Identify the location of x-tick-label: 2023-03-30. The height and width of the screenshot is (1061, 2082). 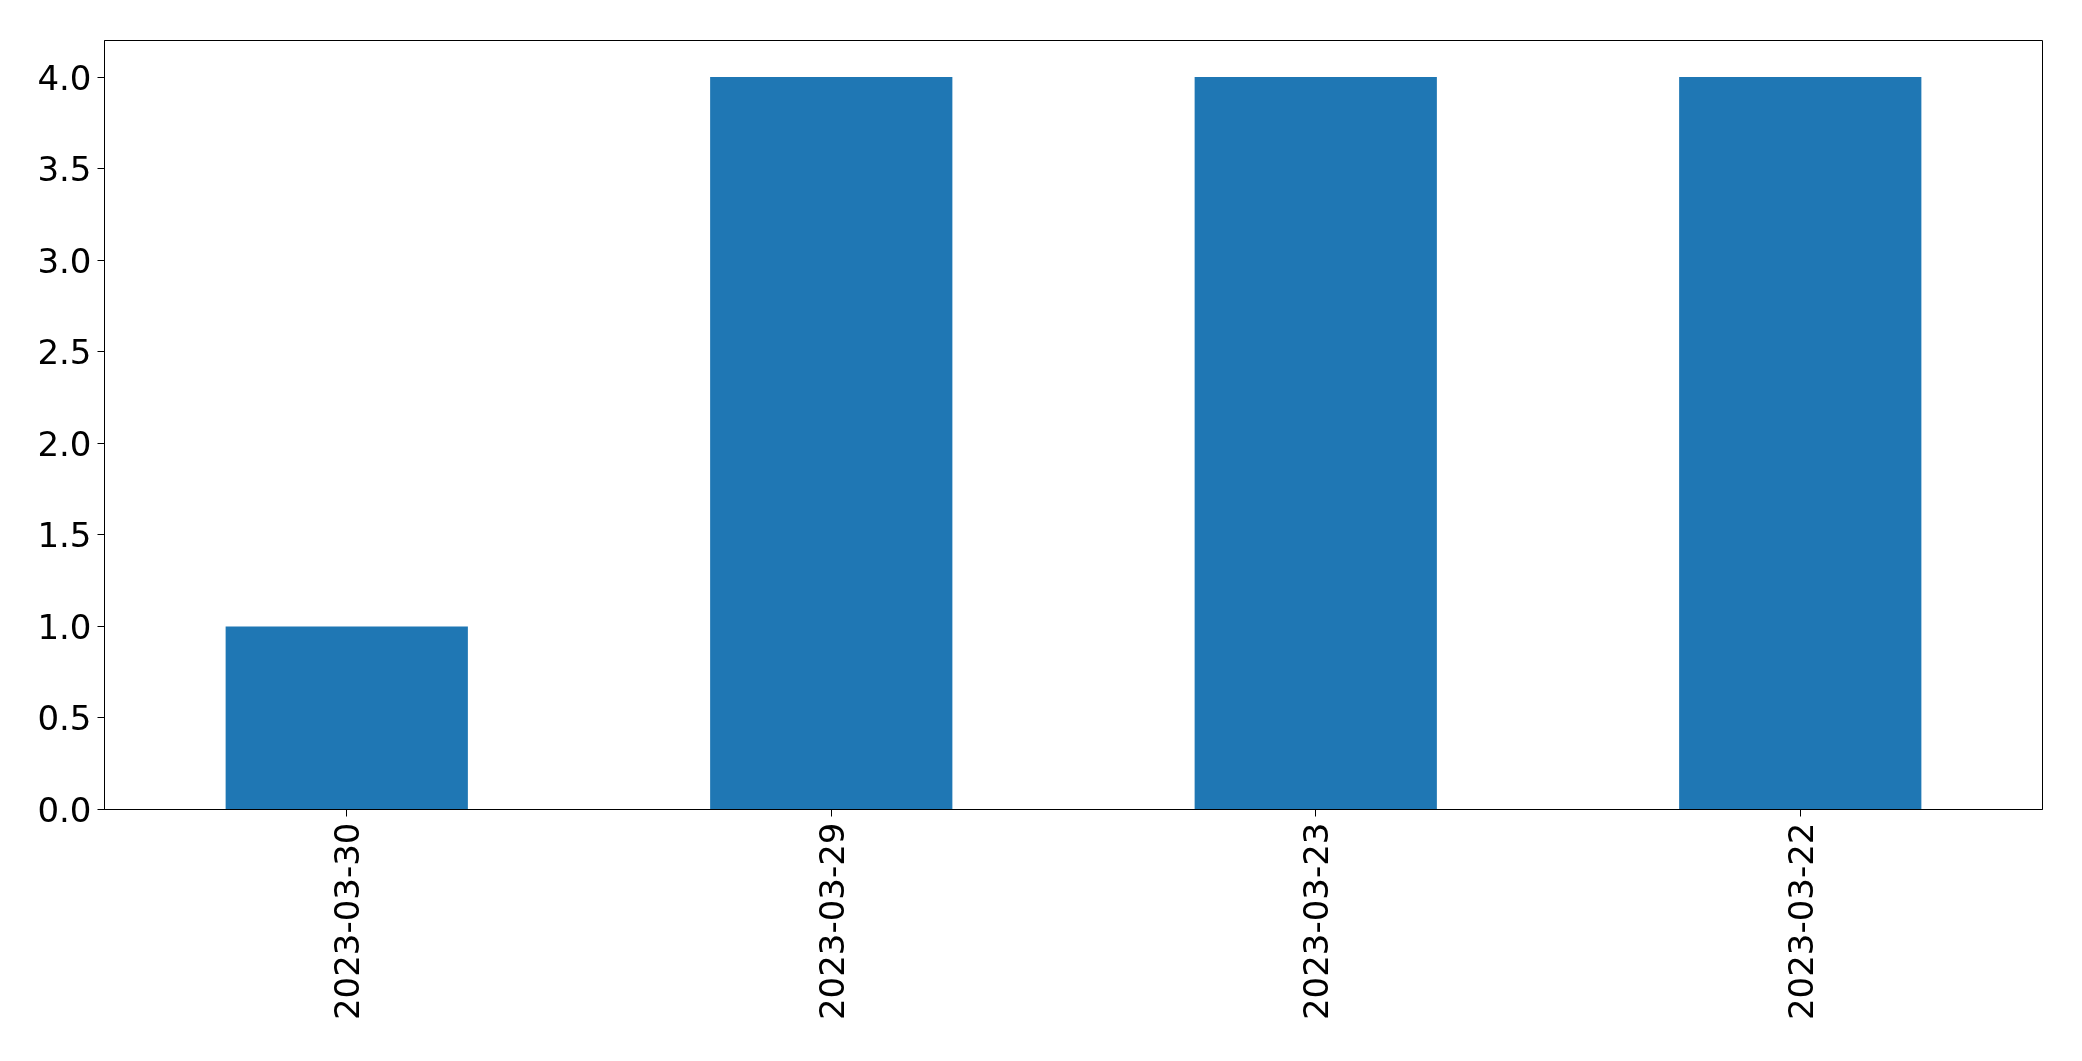
(347, 921).